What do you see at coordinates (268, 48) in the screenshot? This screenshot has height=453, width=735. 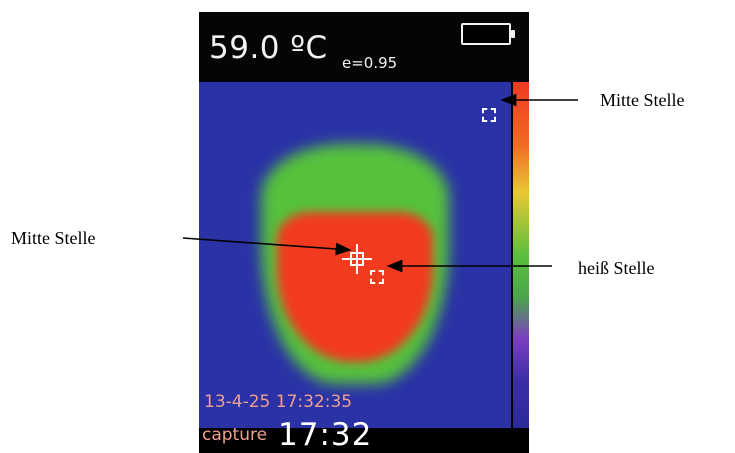 I see `temperature-readout: 59.0 ºC` at bounding box center [268, 48].